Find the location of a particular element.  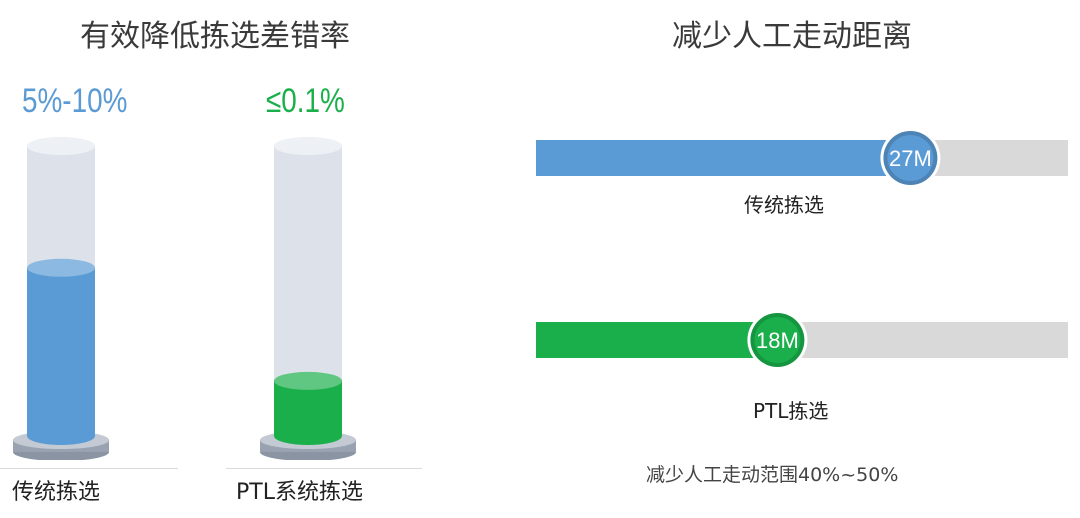

right-chart-title: 减少人工走动距离 is located at coordinates (792, 36).